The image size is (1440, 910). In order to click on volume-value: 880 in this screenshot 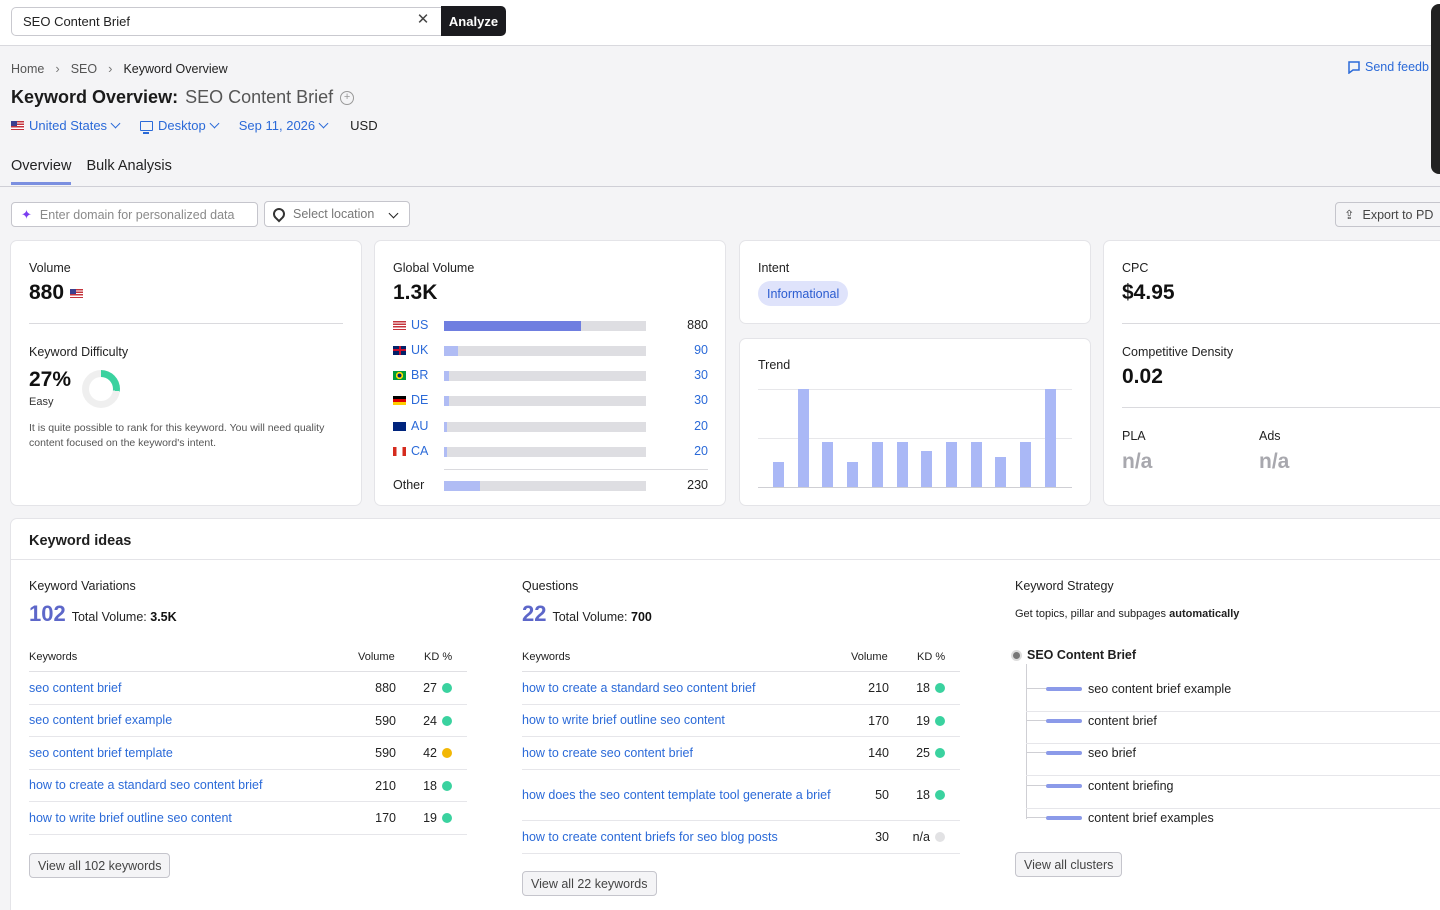, I will do `click(47, 292)`.